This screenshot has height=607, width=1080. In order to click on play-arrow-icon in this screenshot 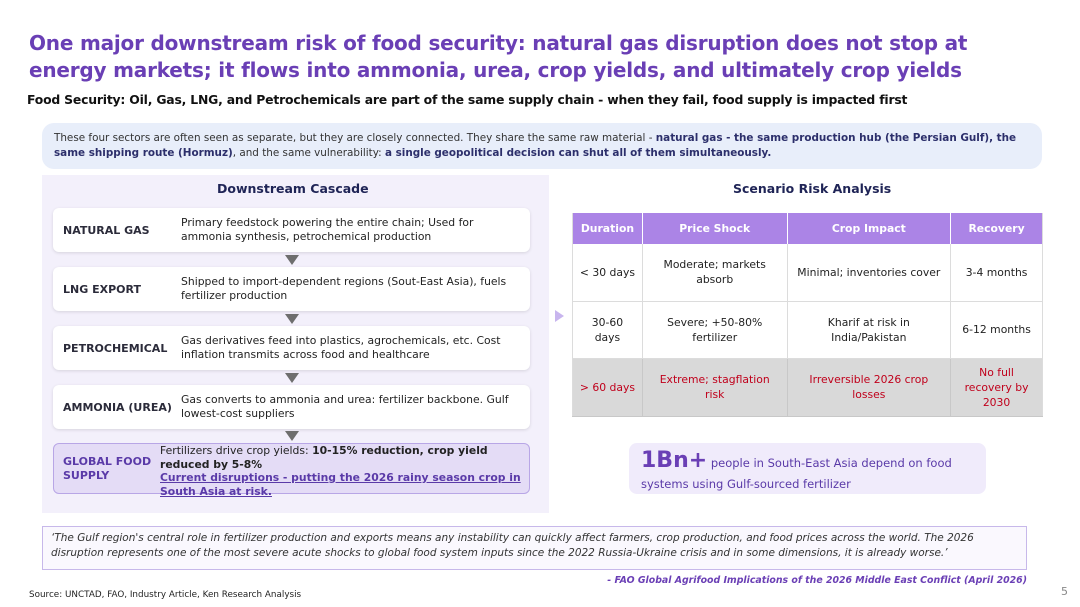, I will do `click(559, 316)`.